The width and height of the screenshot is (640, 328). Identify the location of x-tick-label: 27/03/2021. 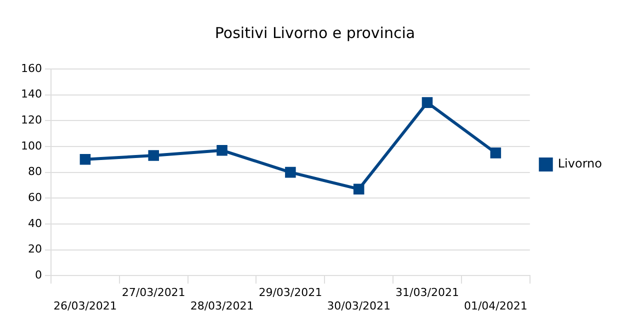
(154, 293).